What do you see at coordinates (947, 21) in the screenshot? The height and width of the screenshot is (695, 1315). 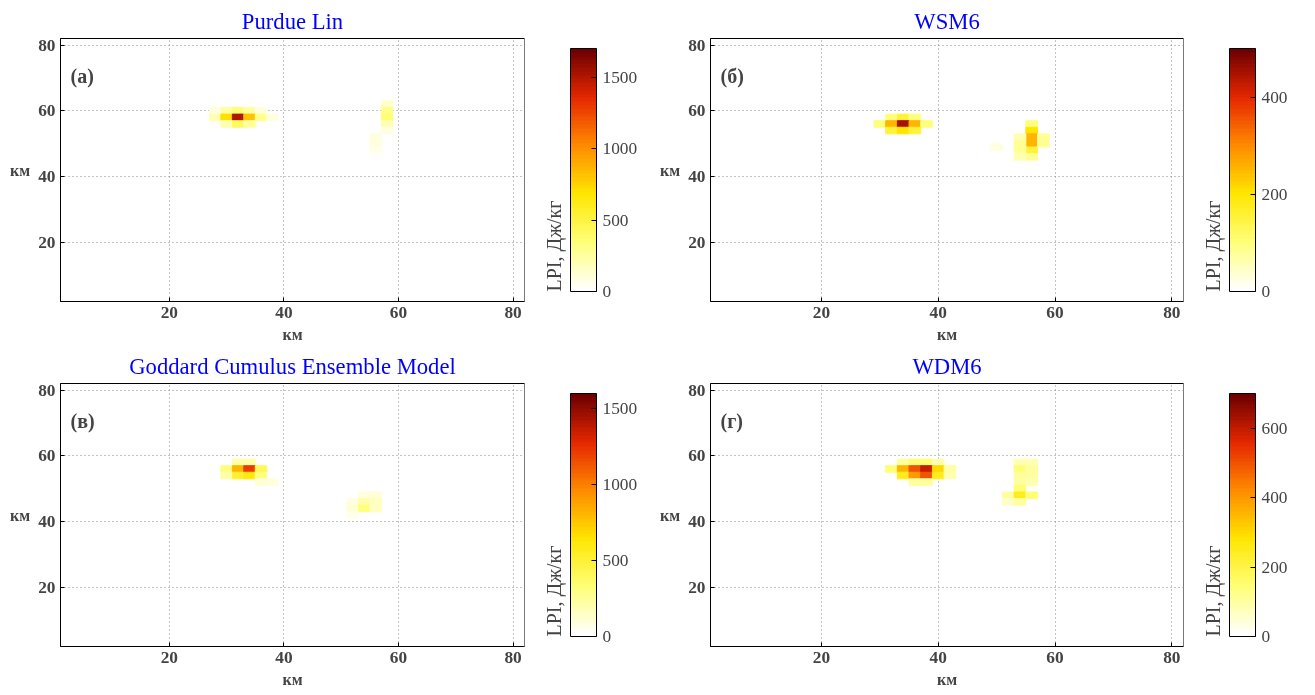 I see `chart-title: WSM6` at bounding box center [947, 21].